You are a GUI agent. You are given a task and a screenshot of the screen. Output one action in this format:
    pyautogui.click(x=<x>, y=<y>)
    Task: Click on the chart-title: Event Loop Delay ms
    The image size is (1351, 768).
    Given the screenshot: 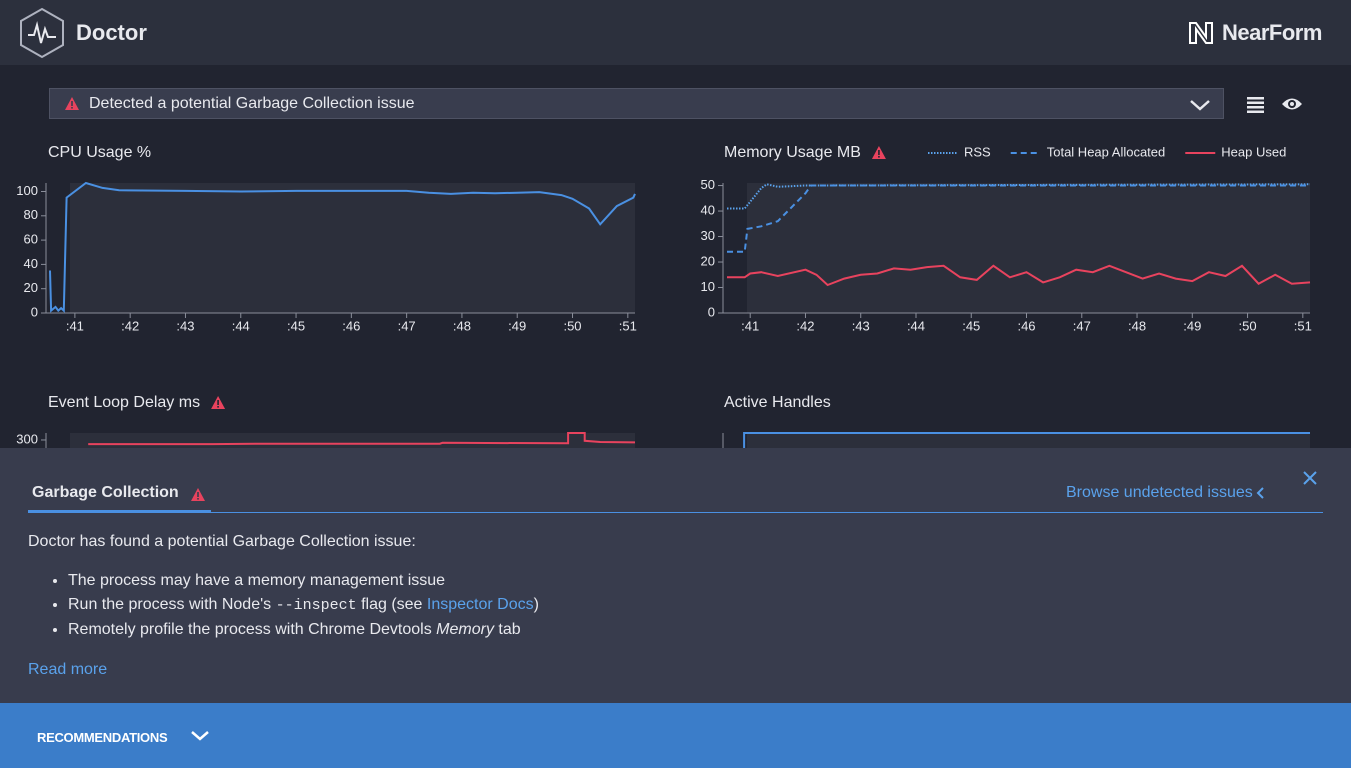 What is the action you would take?
    pyautogui.click(x=124, y=402)
    